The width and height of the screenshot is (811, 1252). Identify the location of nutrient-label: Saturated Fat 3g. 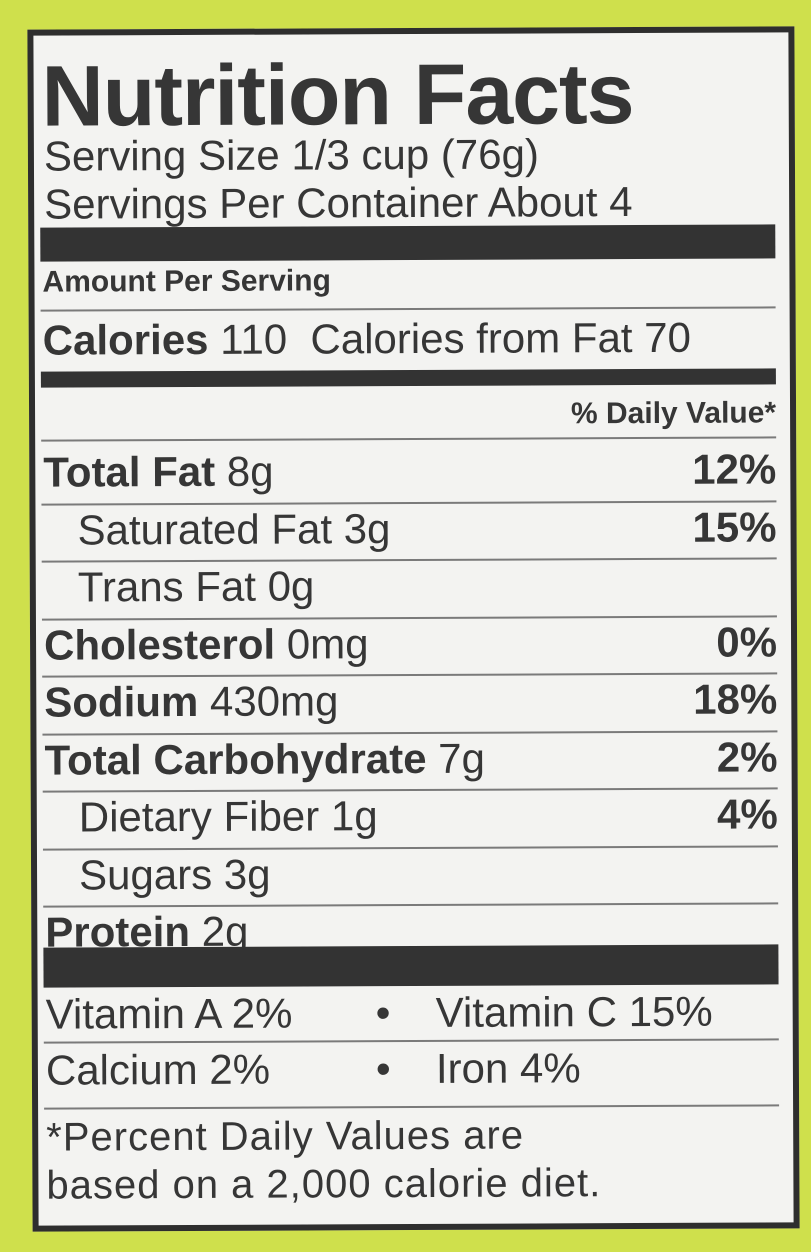
(234, 528).